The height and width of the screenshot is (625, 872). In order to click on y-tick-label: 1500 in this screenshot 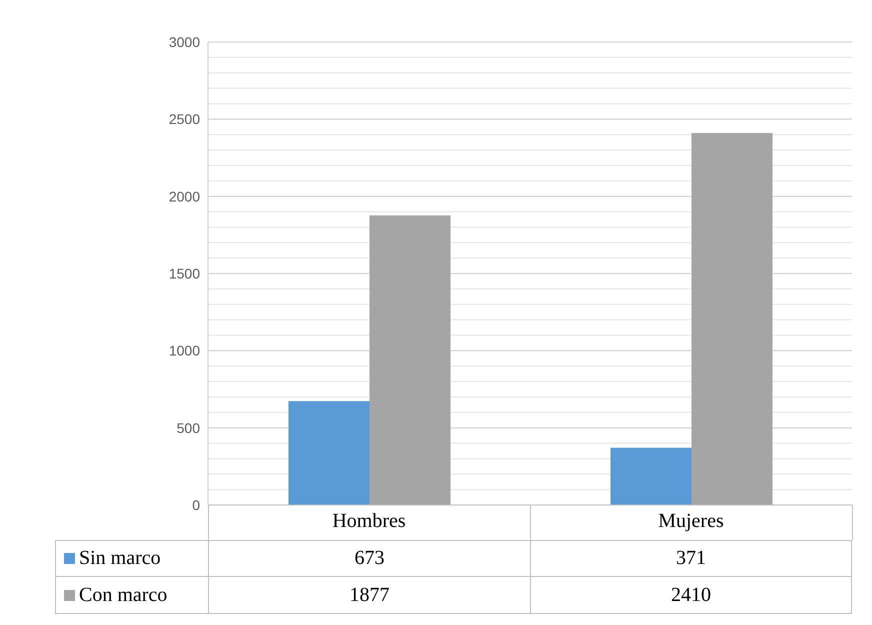, I will do `click(184, 273)`.